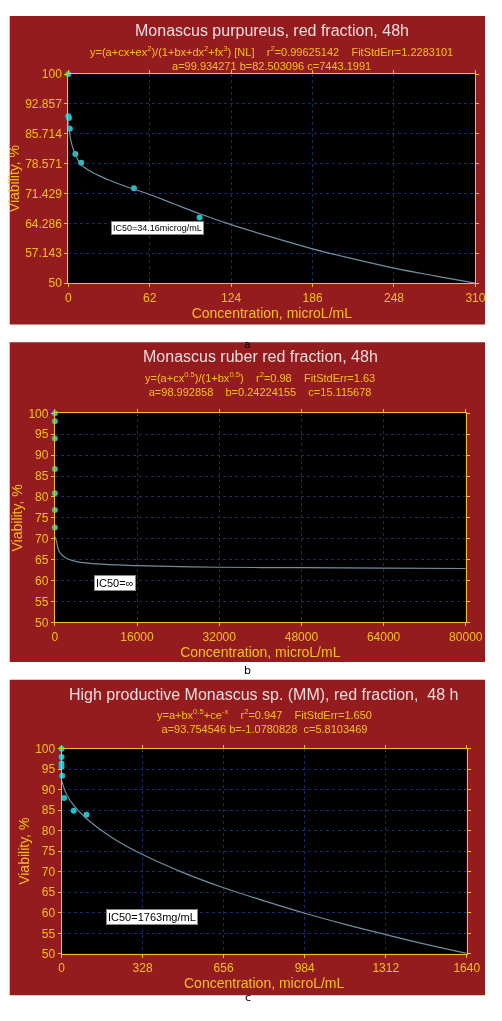  I want to click on annotation: IC50=1763mg/mL, so click(152, 917).